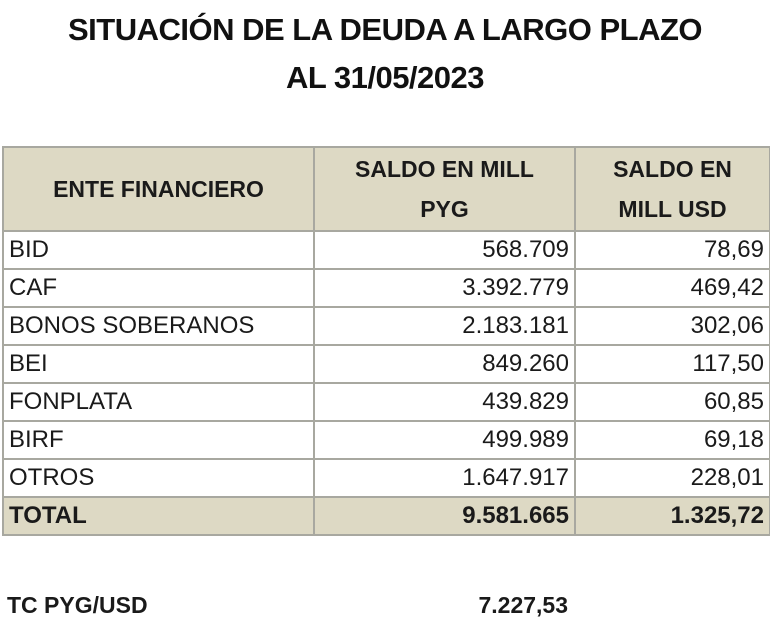  Describe the element at coordinates (385, 77) in the screenshot. I see `page-subtitle-date: AL 31/05/2023` at that location.